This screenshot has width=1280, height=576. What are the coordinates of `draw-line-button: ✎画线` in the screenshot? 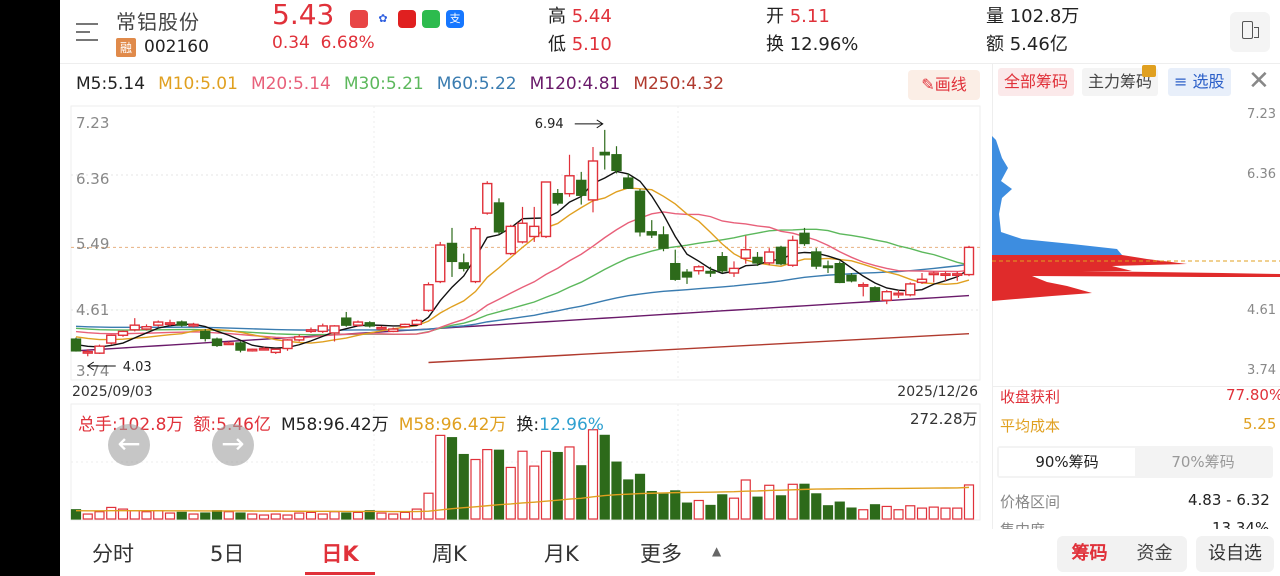 It's located at (944, 85).